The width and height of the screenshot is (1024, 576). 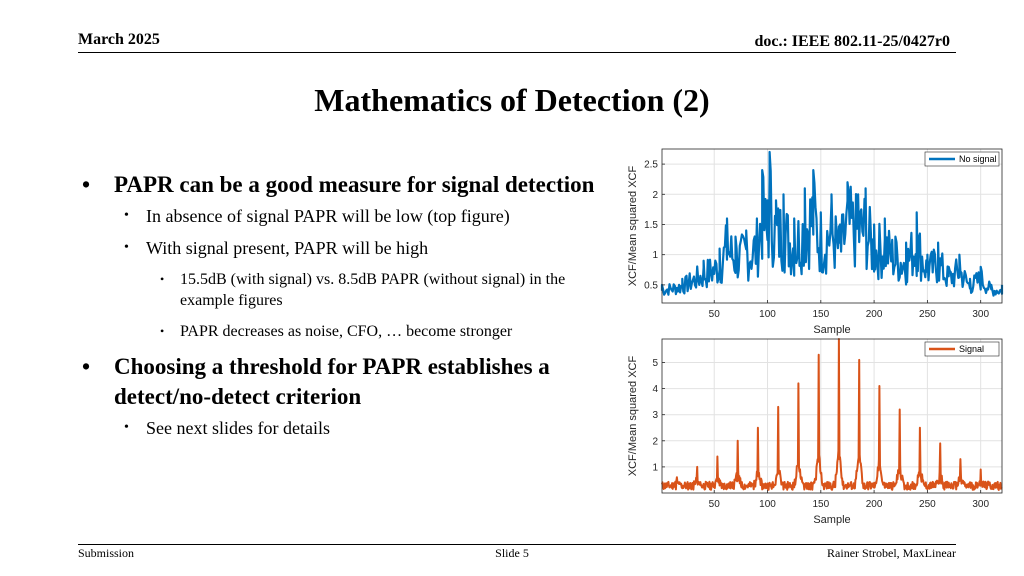 What do you see at coordinates (512, 100) in the screenshot?
I see `slide-title: Mathematics of Detection (2)` at bounding box center [512, 100].